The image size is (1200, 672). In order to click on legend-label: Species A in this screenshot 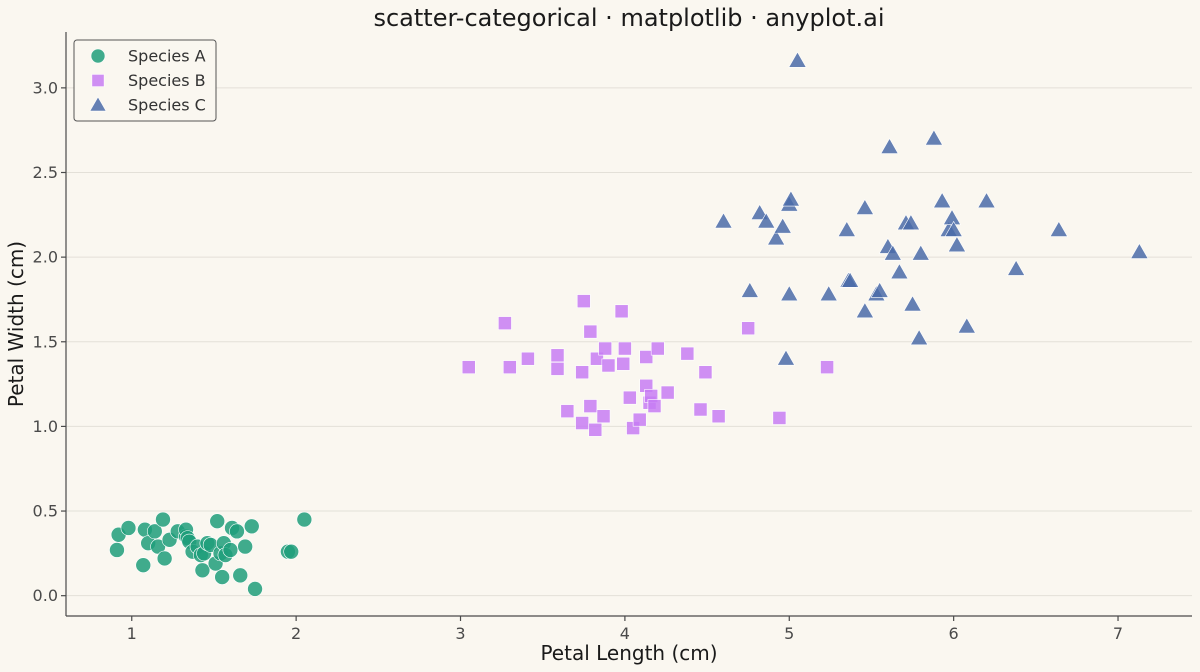, I will do `click(167, 56)`.